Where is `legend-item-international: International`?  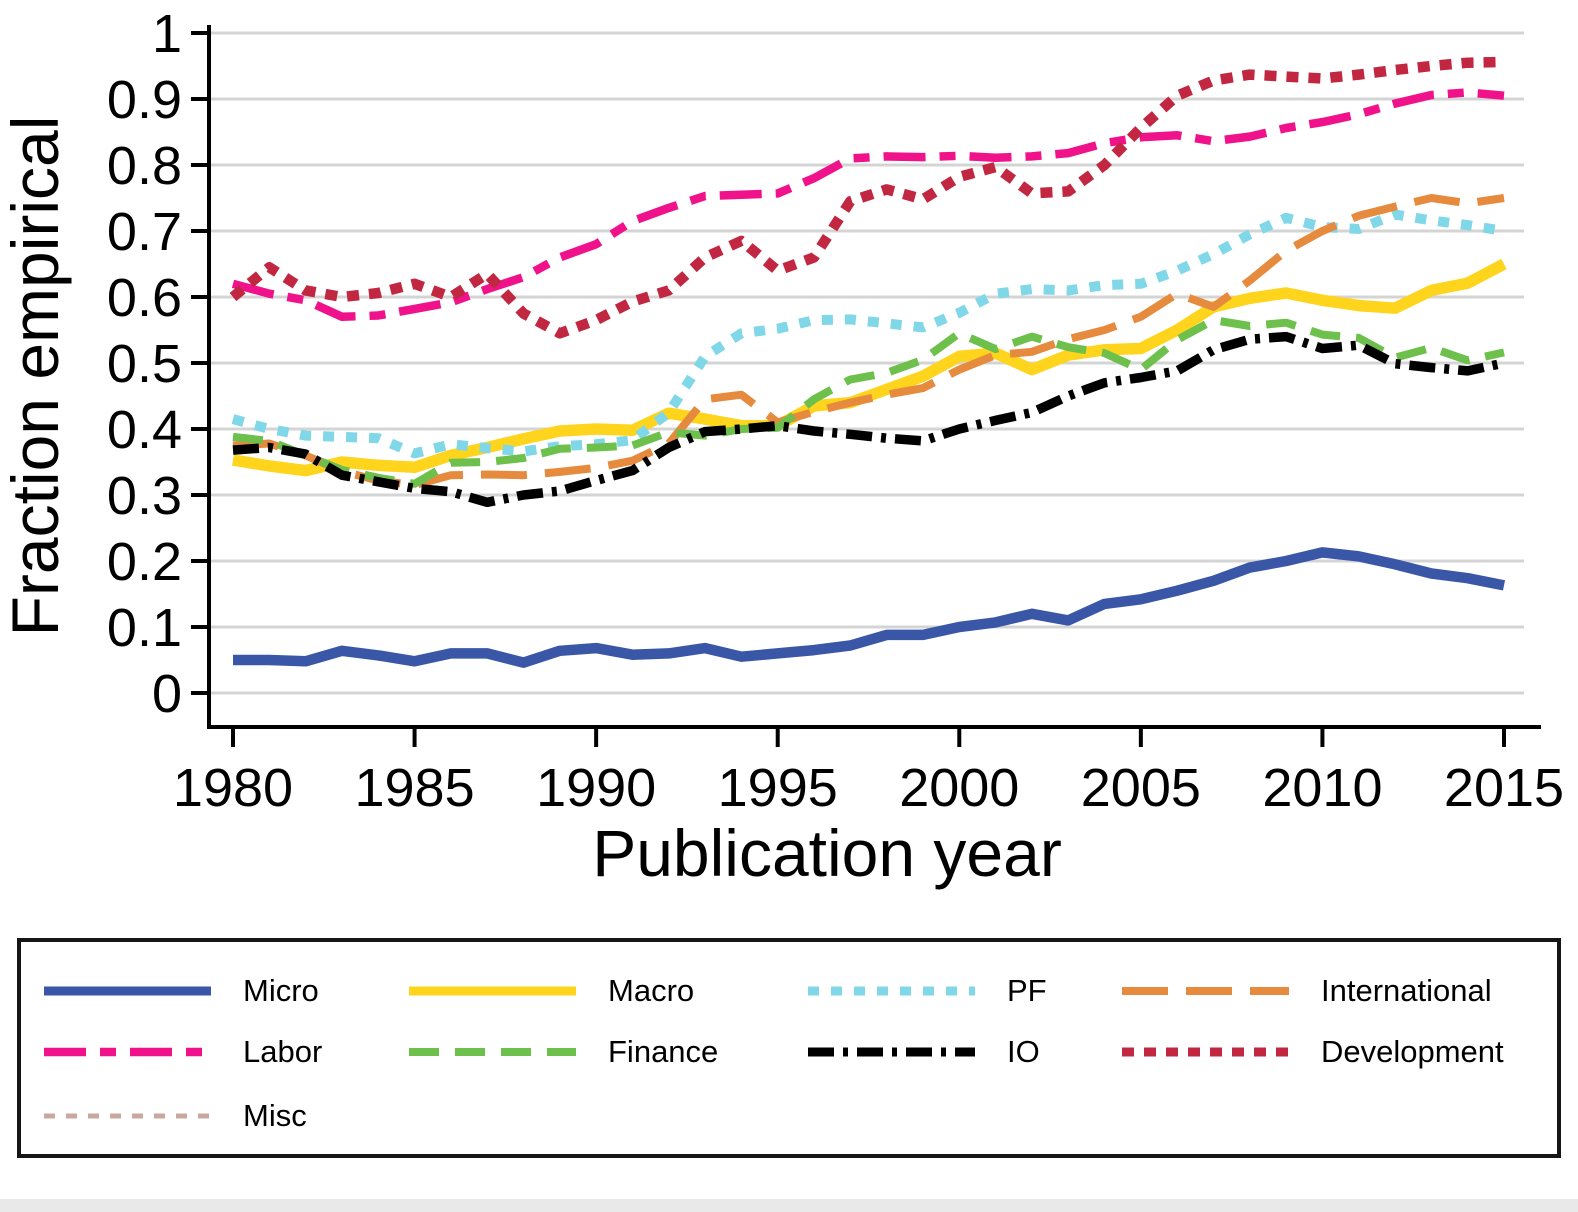
legend-item-international: International is located at coordinates (1306, 990).